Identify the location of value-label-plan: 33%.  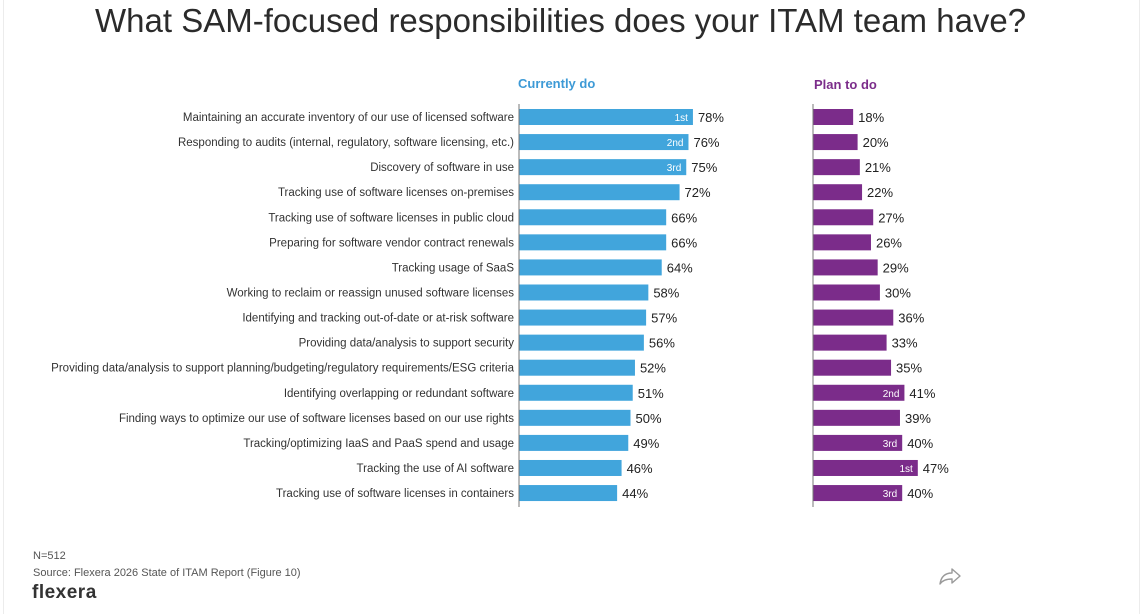
(905, 343).